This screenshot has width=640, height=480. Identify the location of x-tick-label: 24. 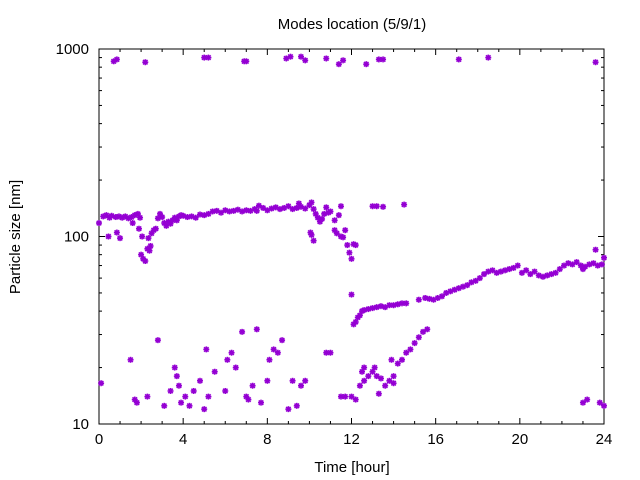
(604, 439).